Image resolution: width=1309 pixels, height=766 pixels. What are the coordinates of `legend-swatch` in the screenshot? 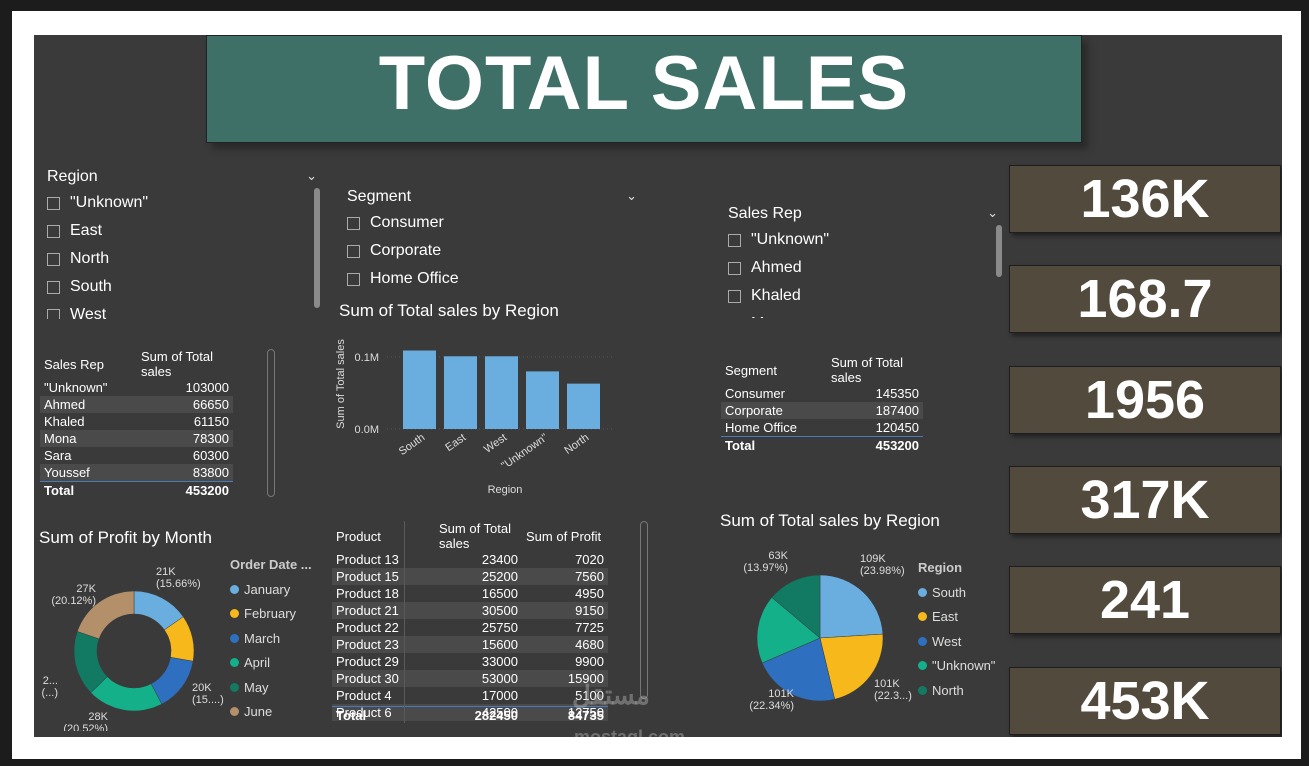 It's located at (922, 592).